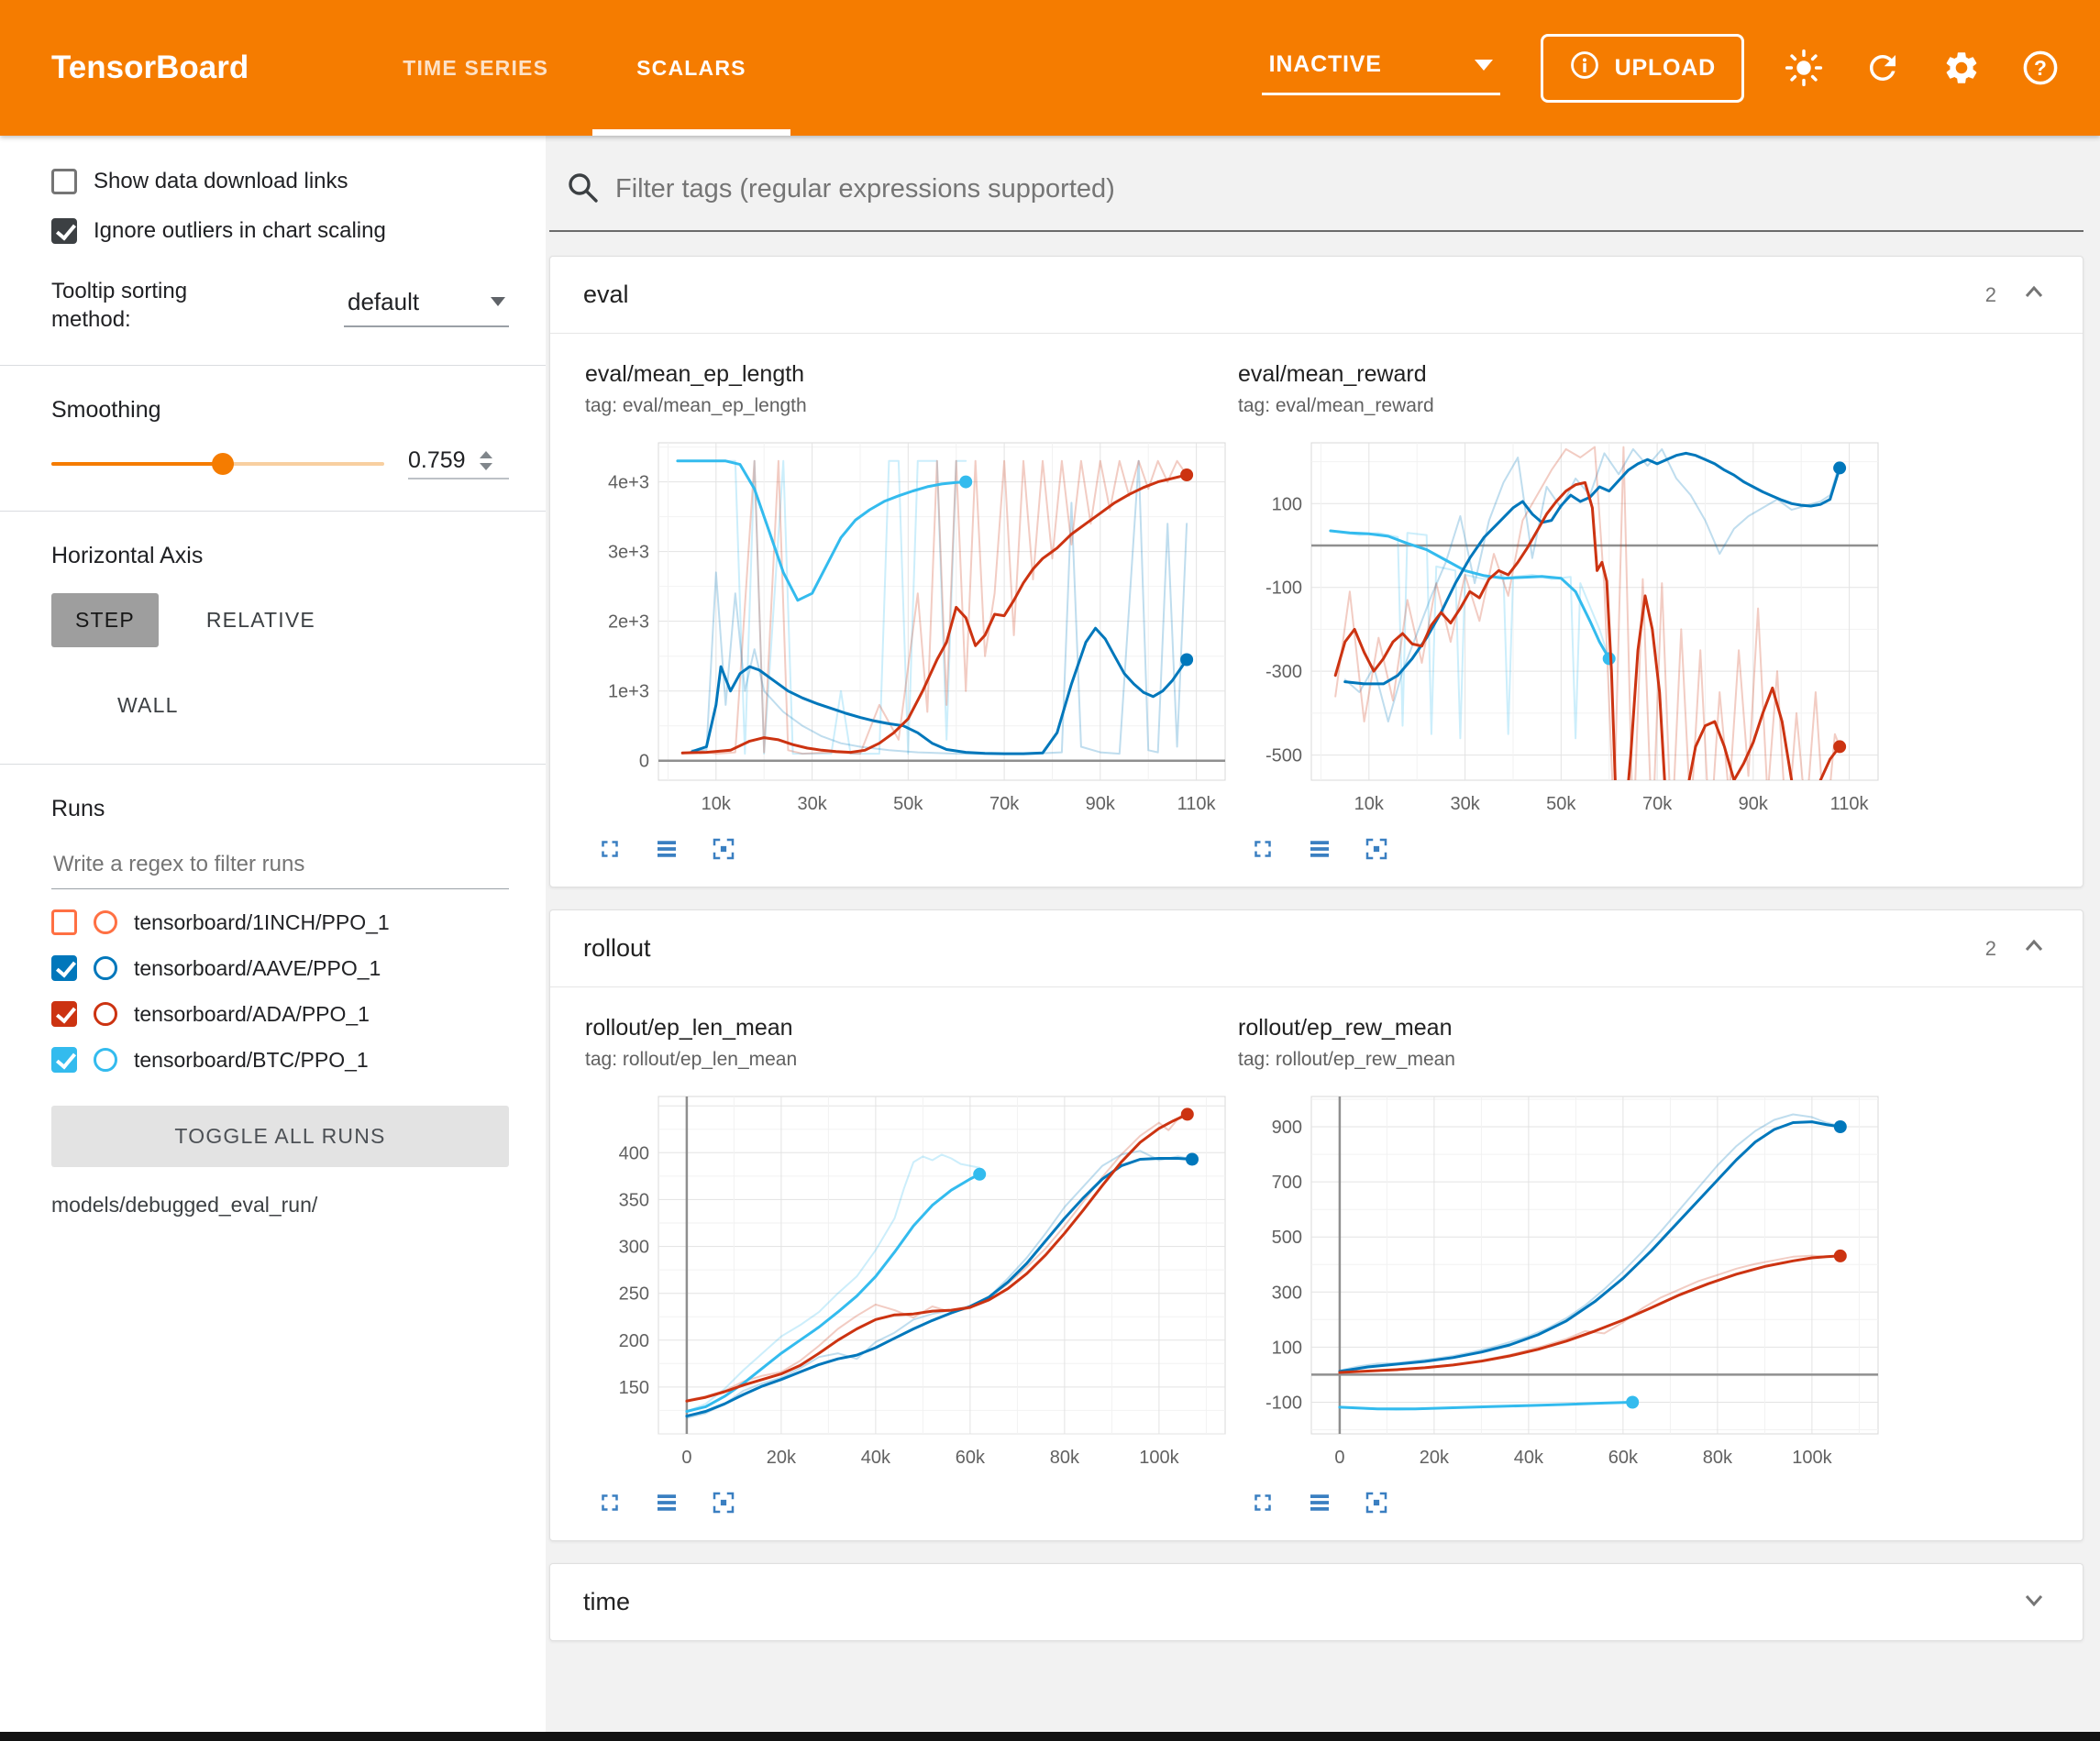 The width and height of the screenshot is (2100, 1741). What do you see at coordinates (1316, 1602) in the screenshot?
I see `section-header-time: time` at bounding box center [1316, 1602].